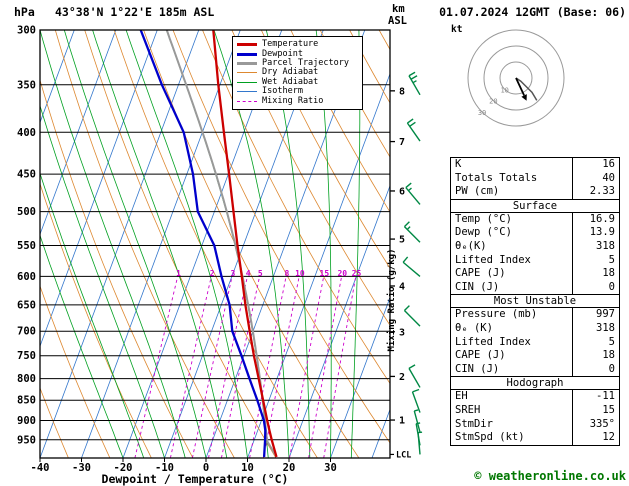  What do you see at coordinates (40, 468) in the screenshot?
I see `temp-tick-label: -40` at bounding box center [40, 468].